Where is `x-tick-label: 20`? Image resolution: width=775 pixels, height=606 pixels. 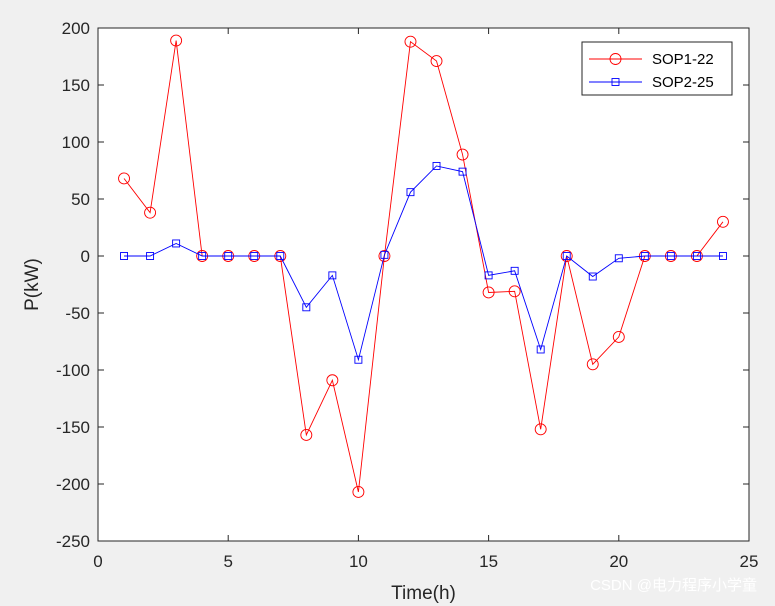 x-tick-label: 20 is located at coordinates (618, 561).